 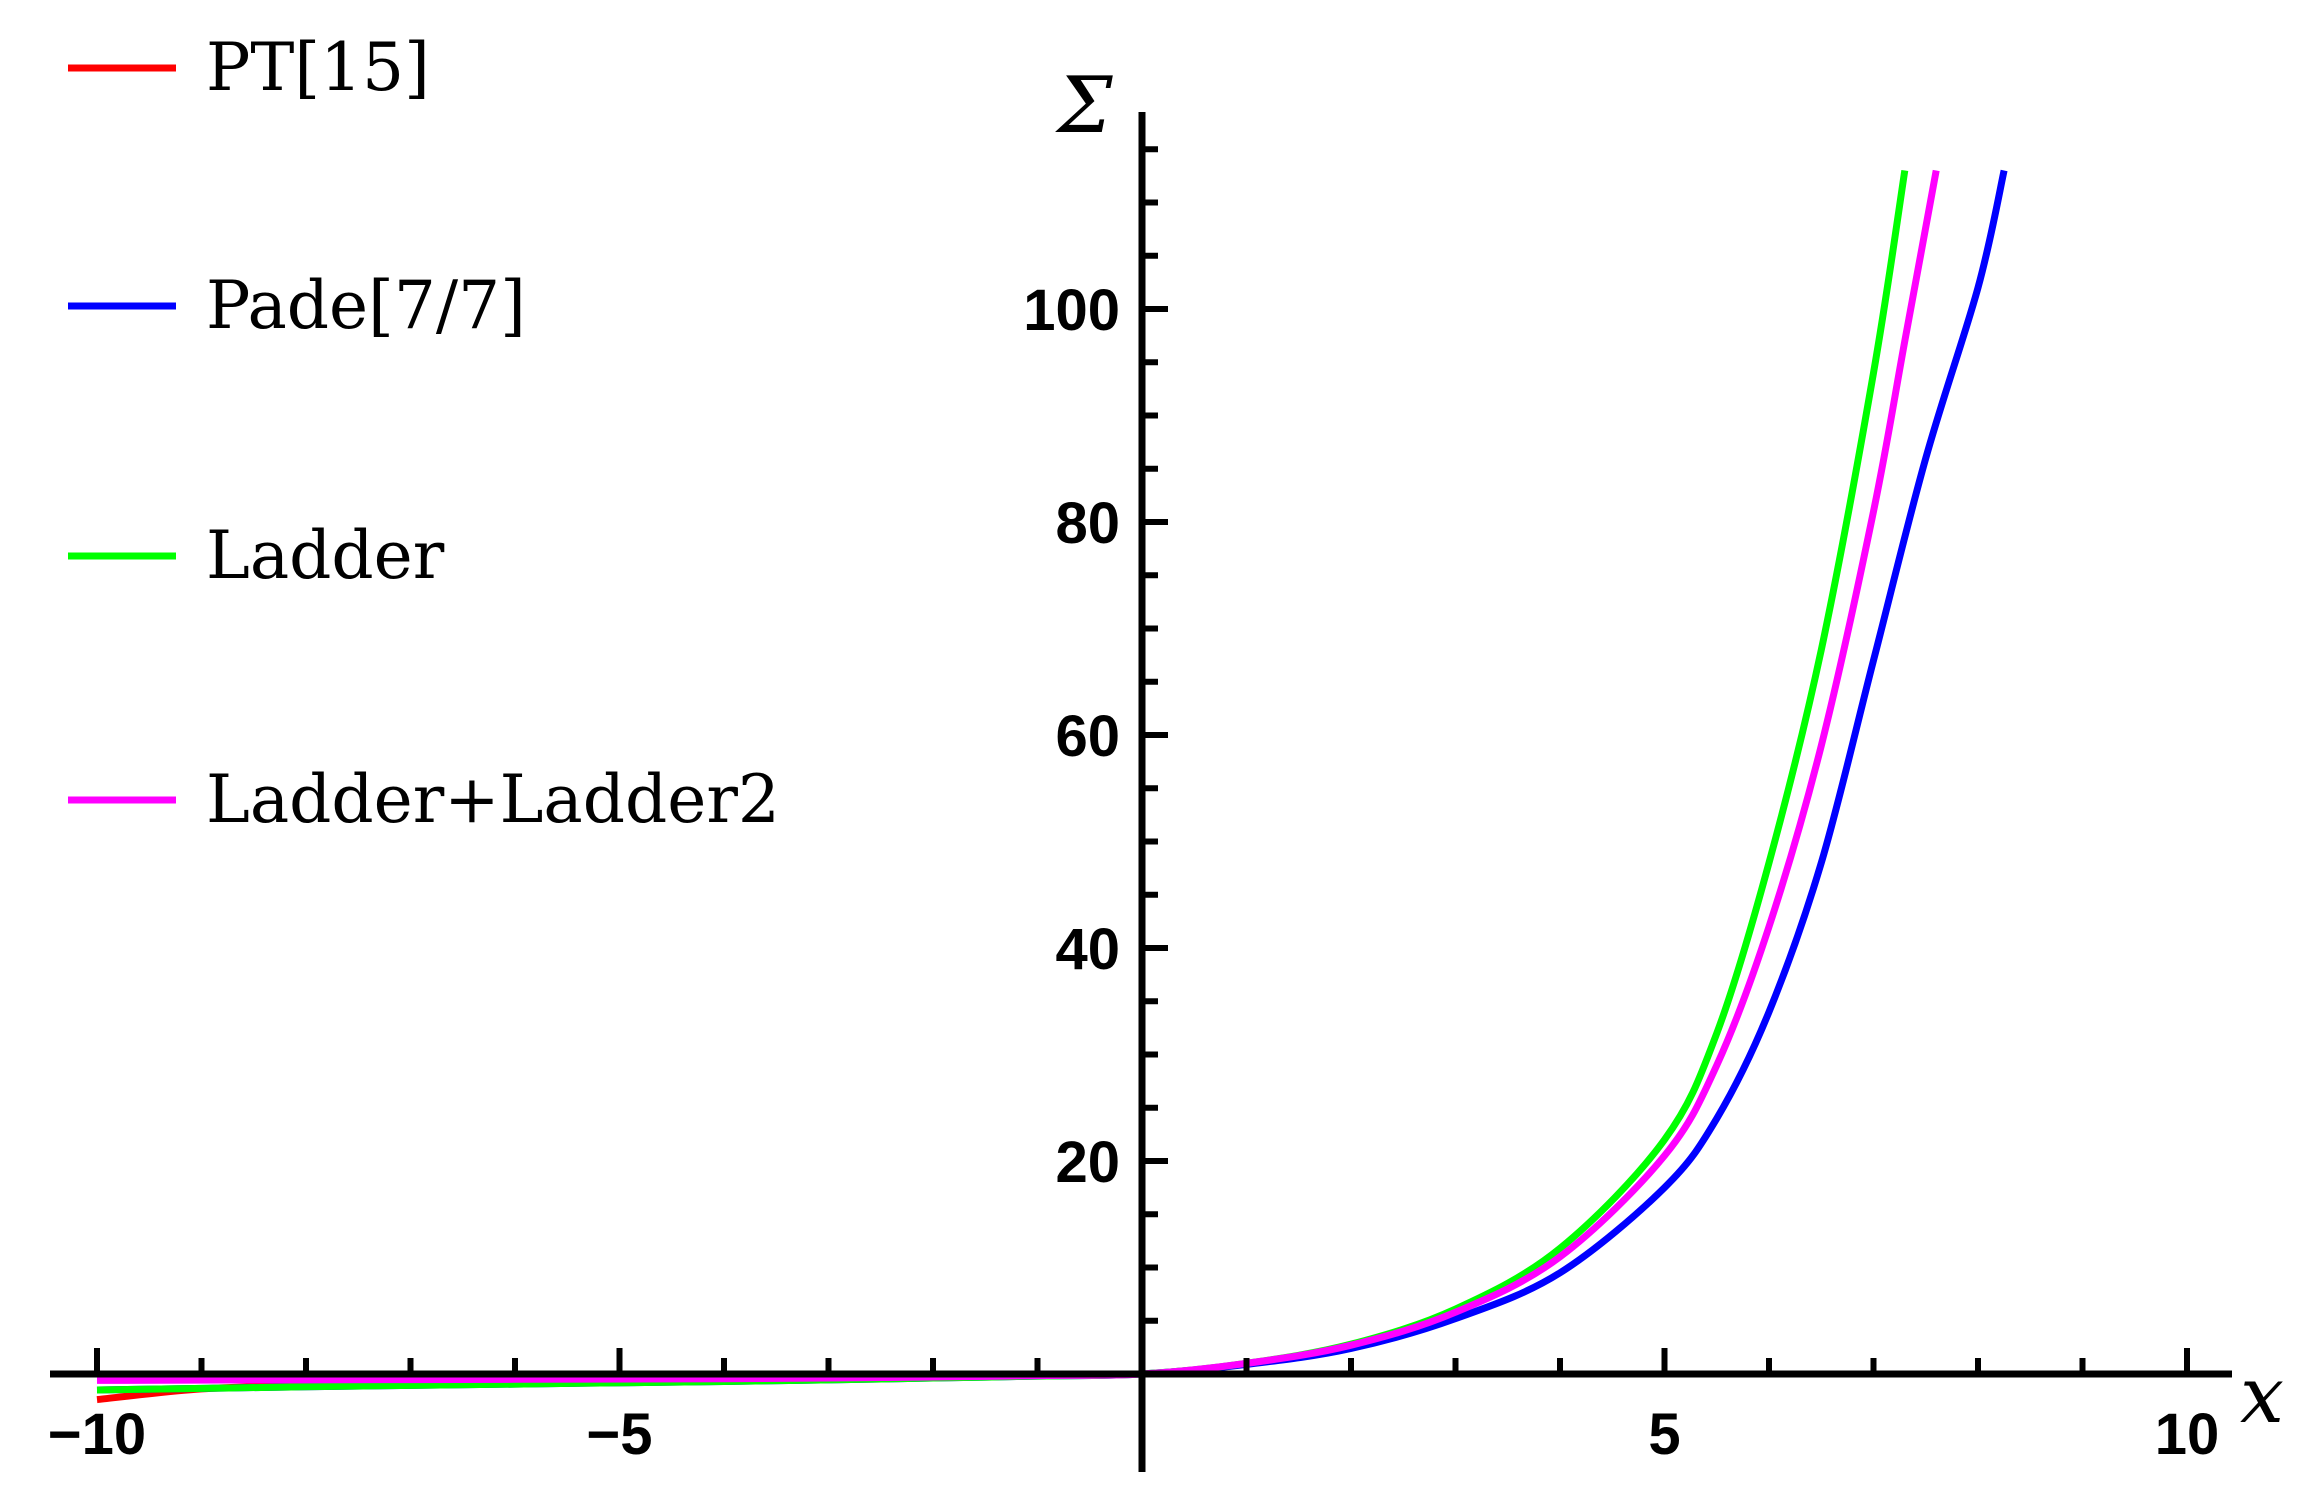 I want to click on y-tick-label: 80, so click(x=1087, y=523).